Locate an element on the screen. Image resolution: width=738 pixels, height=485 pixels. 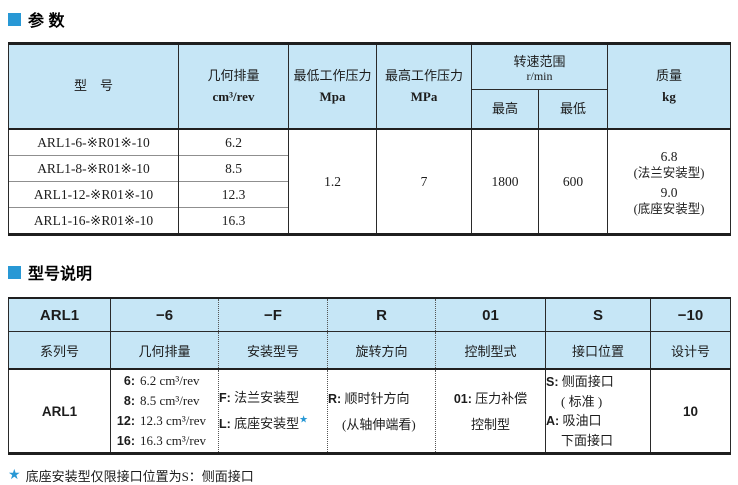
option-text: 侧面接口 is located at coordinates (587, 381).